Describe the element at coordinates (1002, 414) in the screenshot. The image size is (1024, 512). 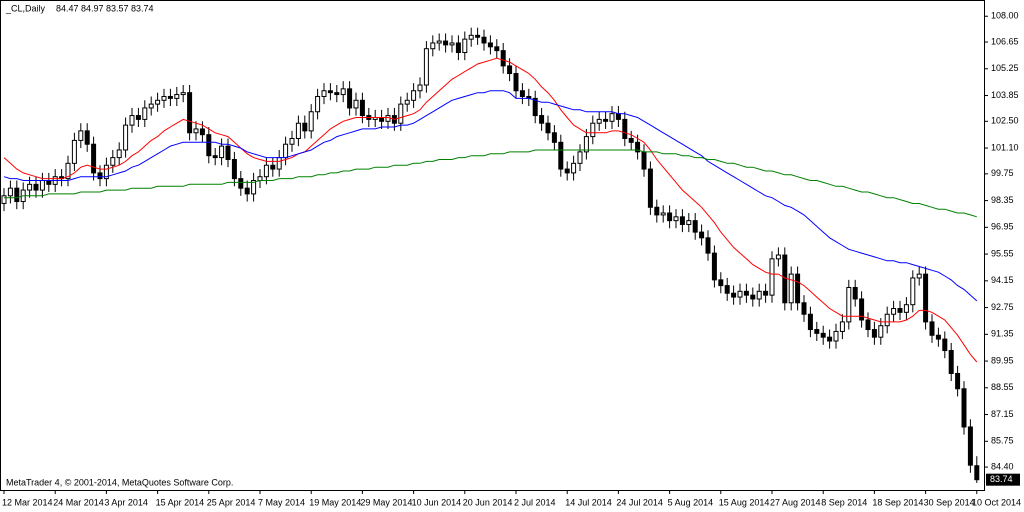
I see `y-tick-label: 87.15` at that location.